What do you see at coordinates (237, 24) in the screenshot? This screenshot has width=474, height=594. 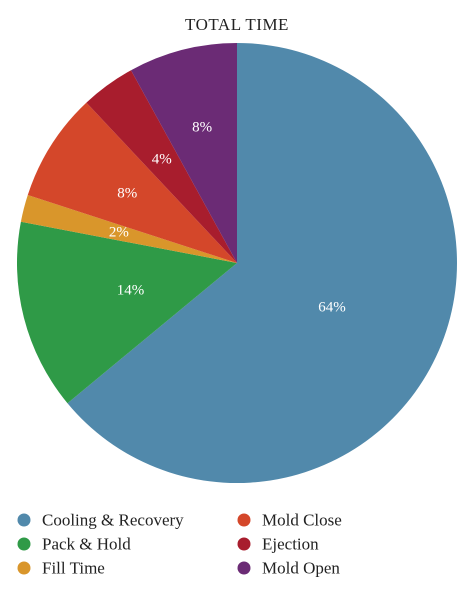 I see `chart-title: TOTAL TIME` at bounding box center [237, 24].